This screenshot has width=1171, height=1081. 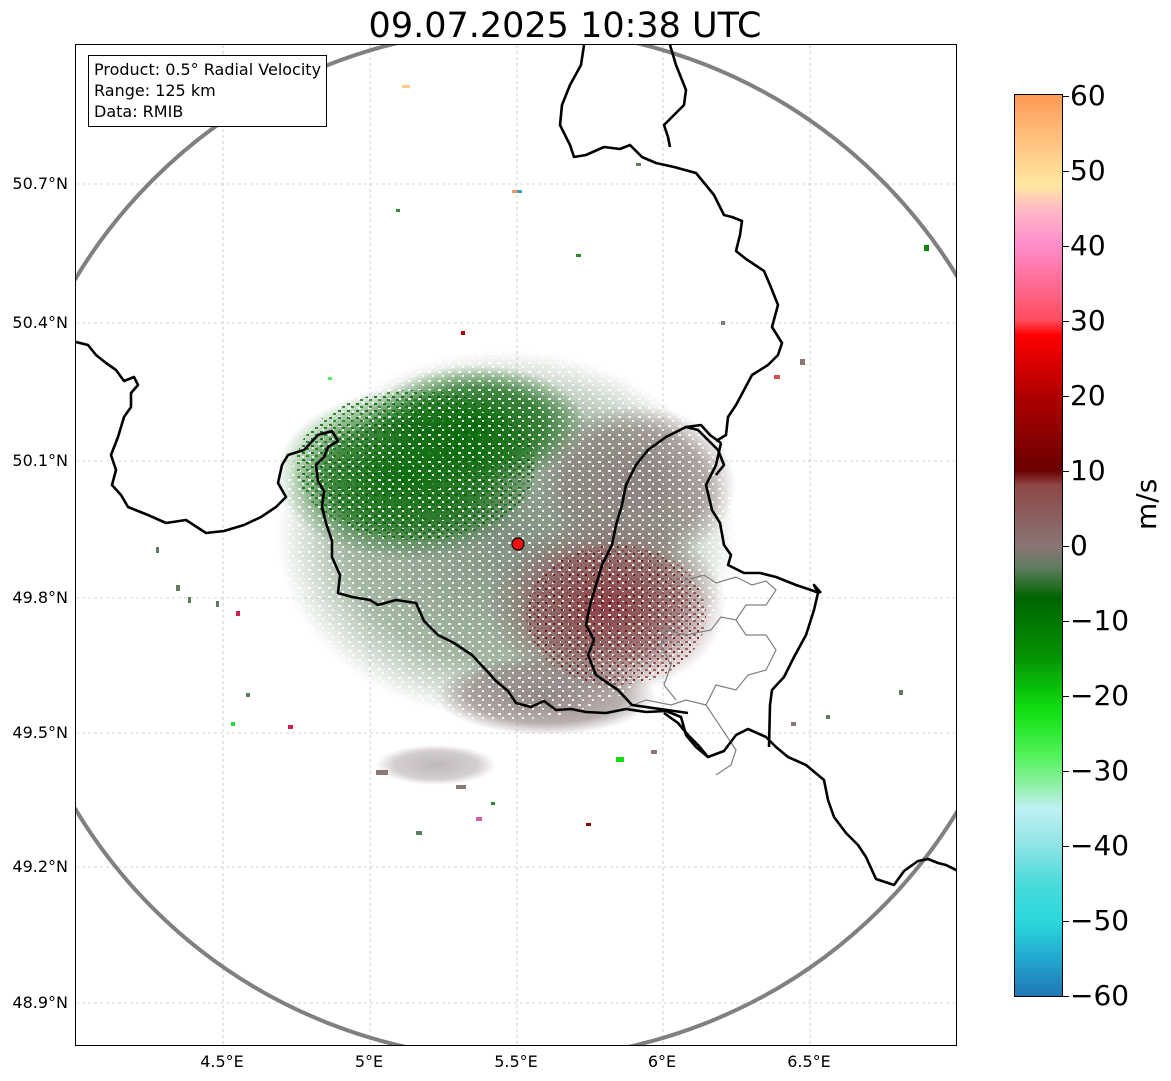 What do you see at coordinates (40, 1002) in the screenshot?
I see `lat-label: 48.9°N` at bounding box center [40, 1002].